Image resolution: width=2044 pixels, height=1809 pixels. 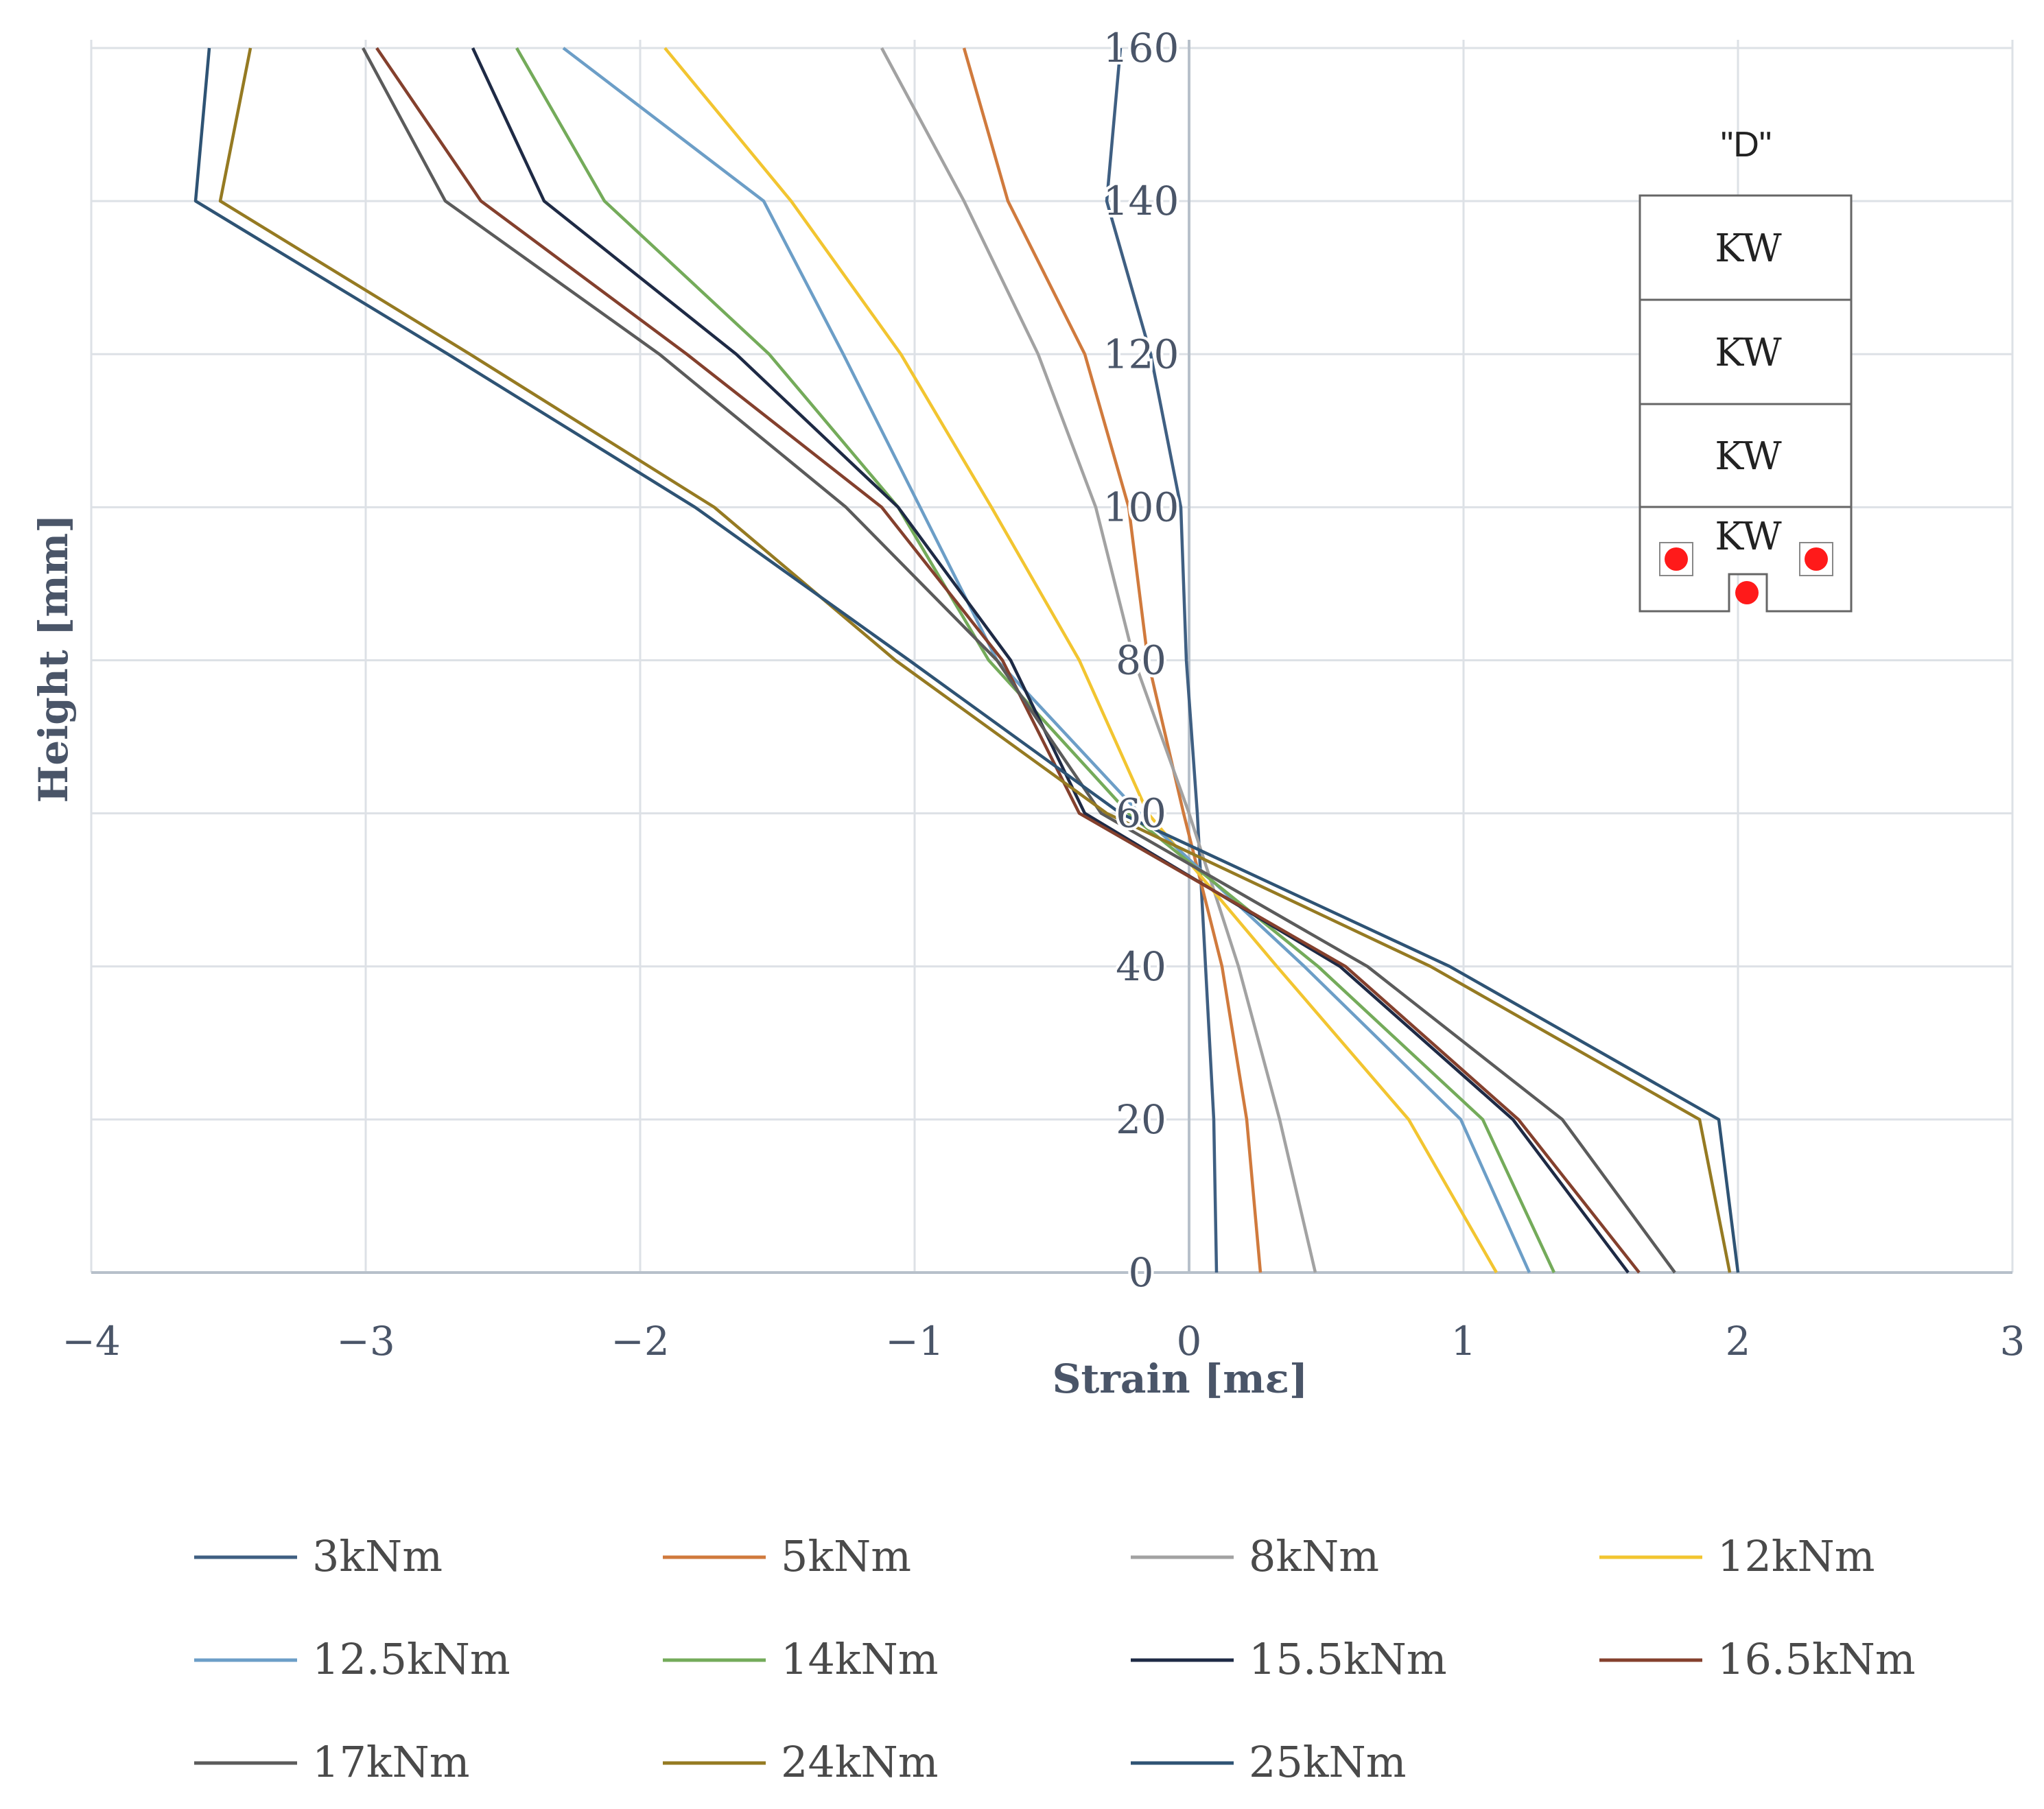 I want to click on x-tick-label: −1, so click(x=914, y=1341).